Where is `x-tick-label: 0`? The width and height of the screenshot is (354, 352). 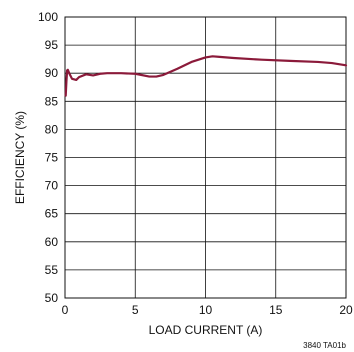 x-tick-label: 0 is located at coordinates (65, 310).